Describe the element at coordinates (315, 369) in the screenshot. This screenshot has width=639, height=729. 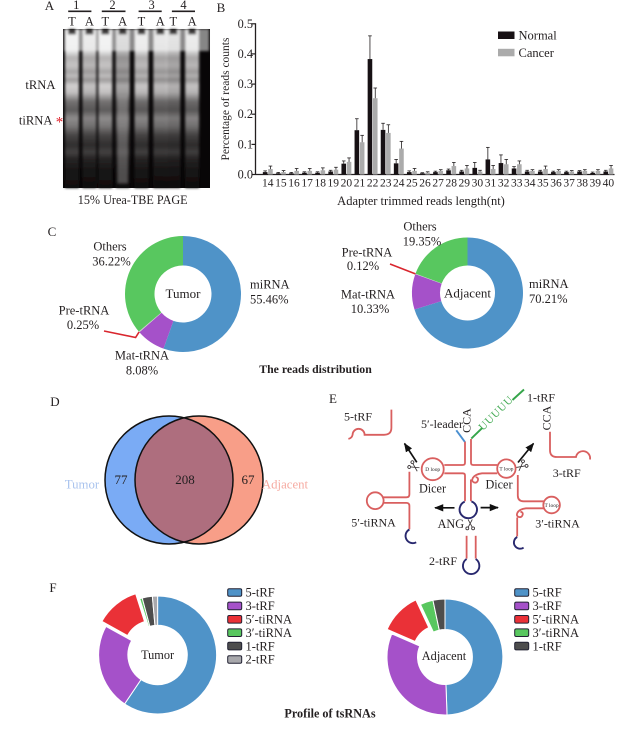
I see `svg-text: The reads distribution` at that location.